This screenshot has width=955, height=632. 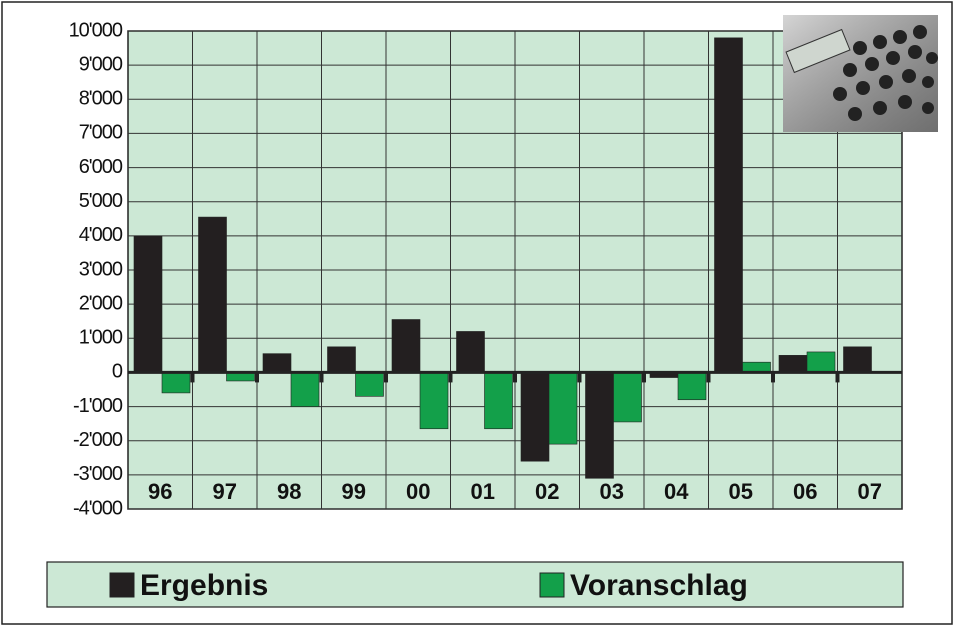 What do you see at coordinates (547, 491) in the screenshot?
I see `x-tick-label: 02` at bounding box center [547, 491].